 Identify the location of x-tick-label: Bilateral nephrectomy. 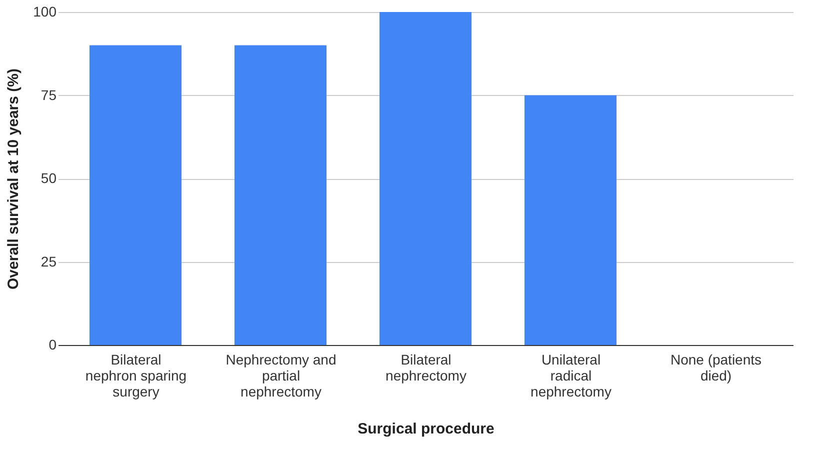
(426, 368).